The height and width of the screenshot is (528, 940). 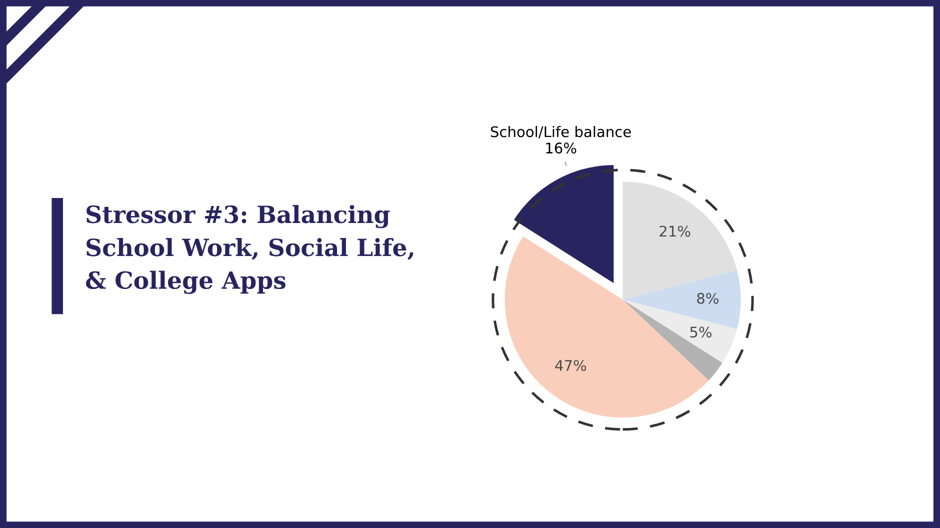 I want to click on data-label: 5%, so click(x=701, y=332).